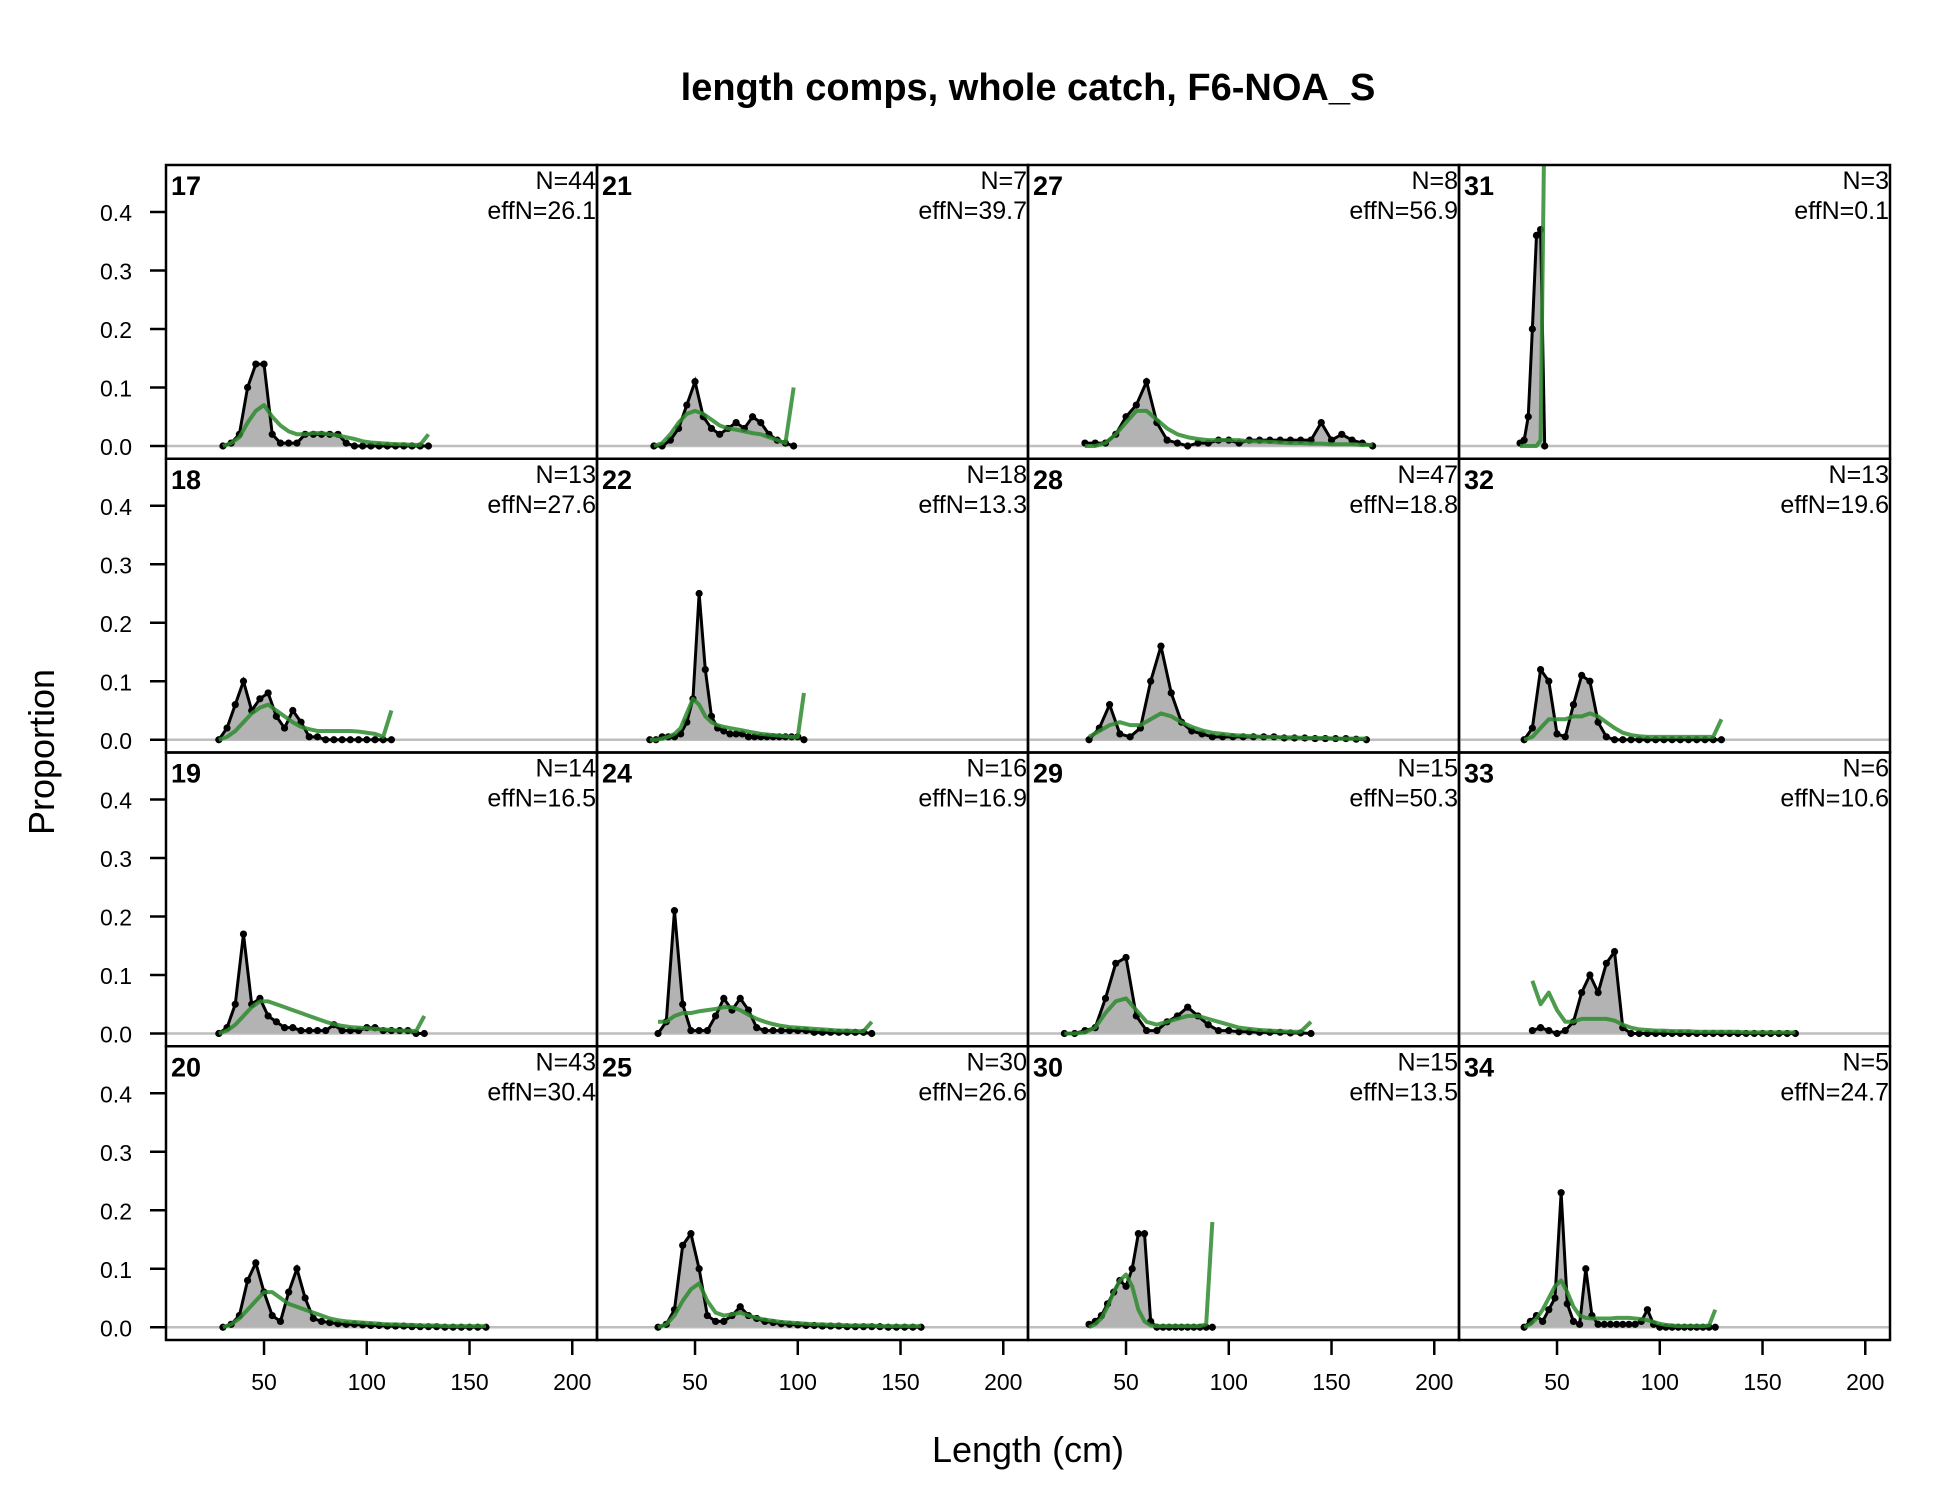  What do you see at coordinates (566, 769) in the screenshot?
I see `panel-n-label: N=14` at bounding box center [566, 769].